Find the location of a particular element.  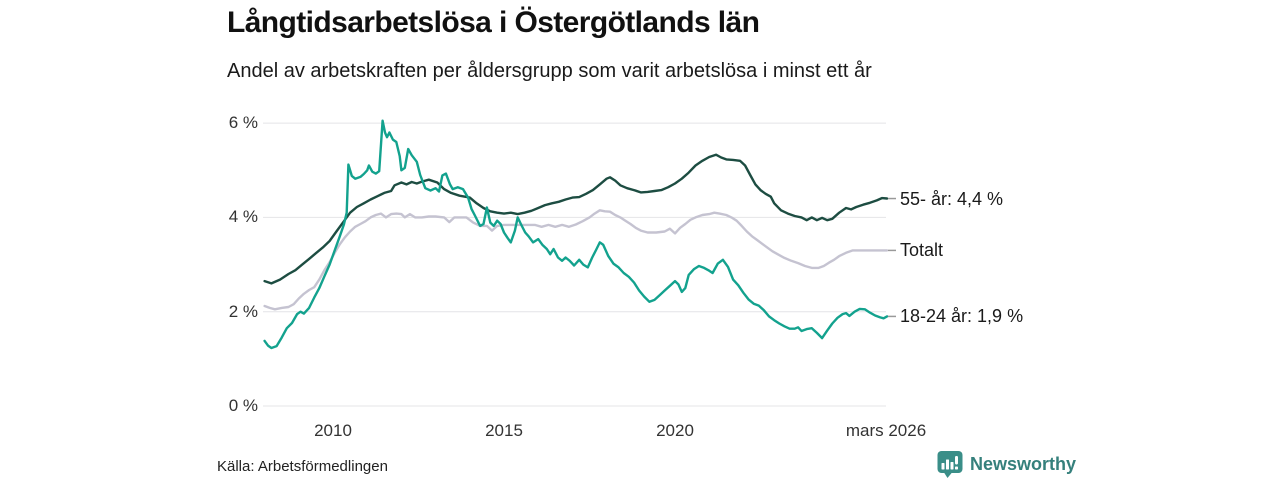

y-axis-tick-2: 2 % is located at coordinates (243, 311).